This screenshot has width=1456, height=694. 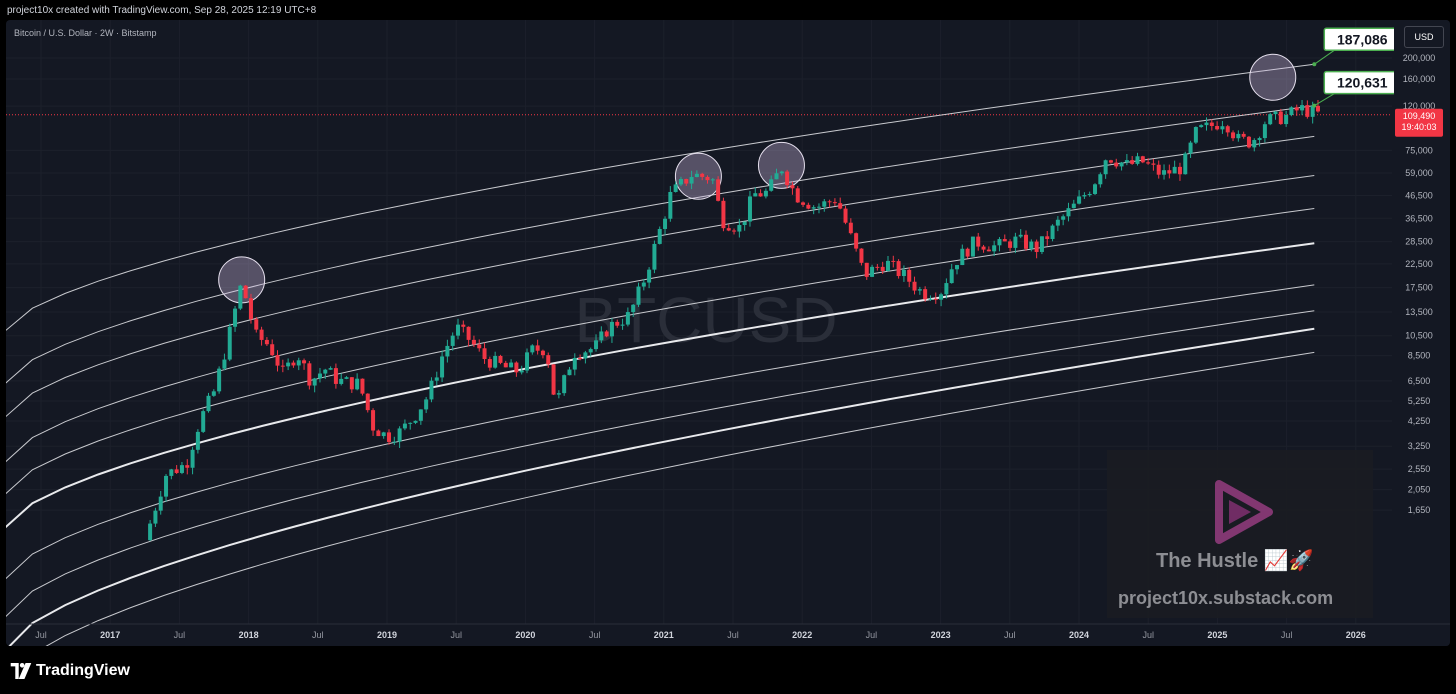 I want to click on y-tick-label: 46,500, so click(x=1419, y=195).